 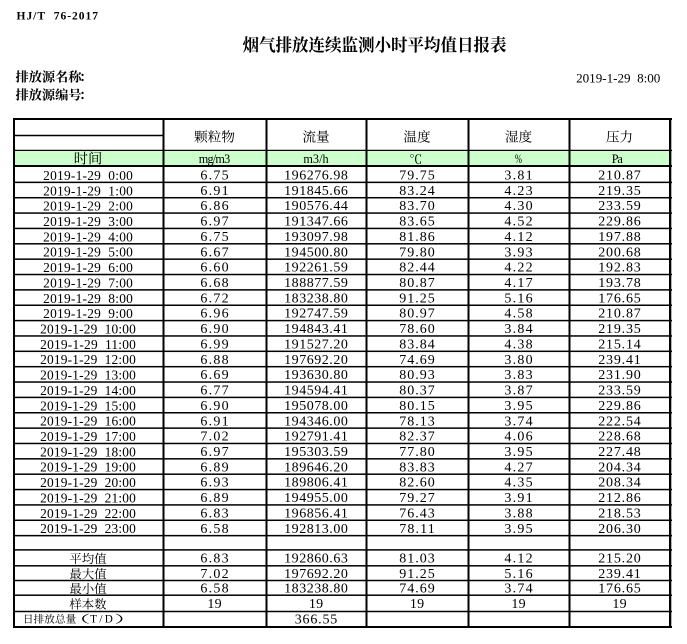 I want to click on svg-text: 2019-1-29 14:00, so click(x=88, y=390).